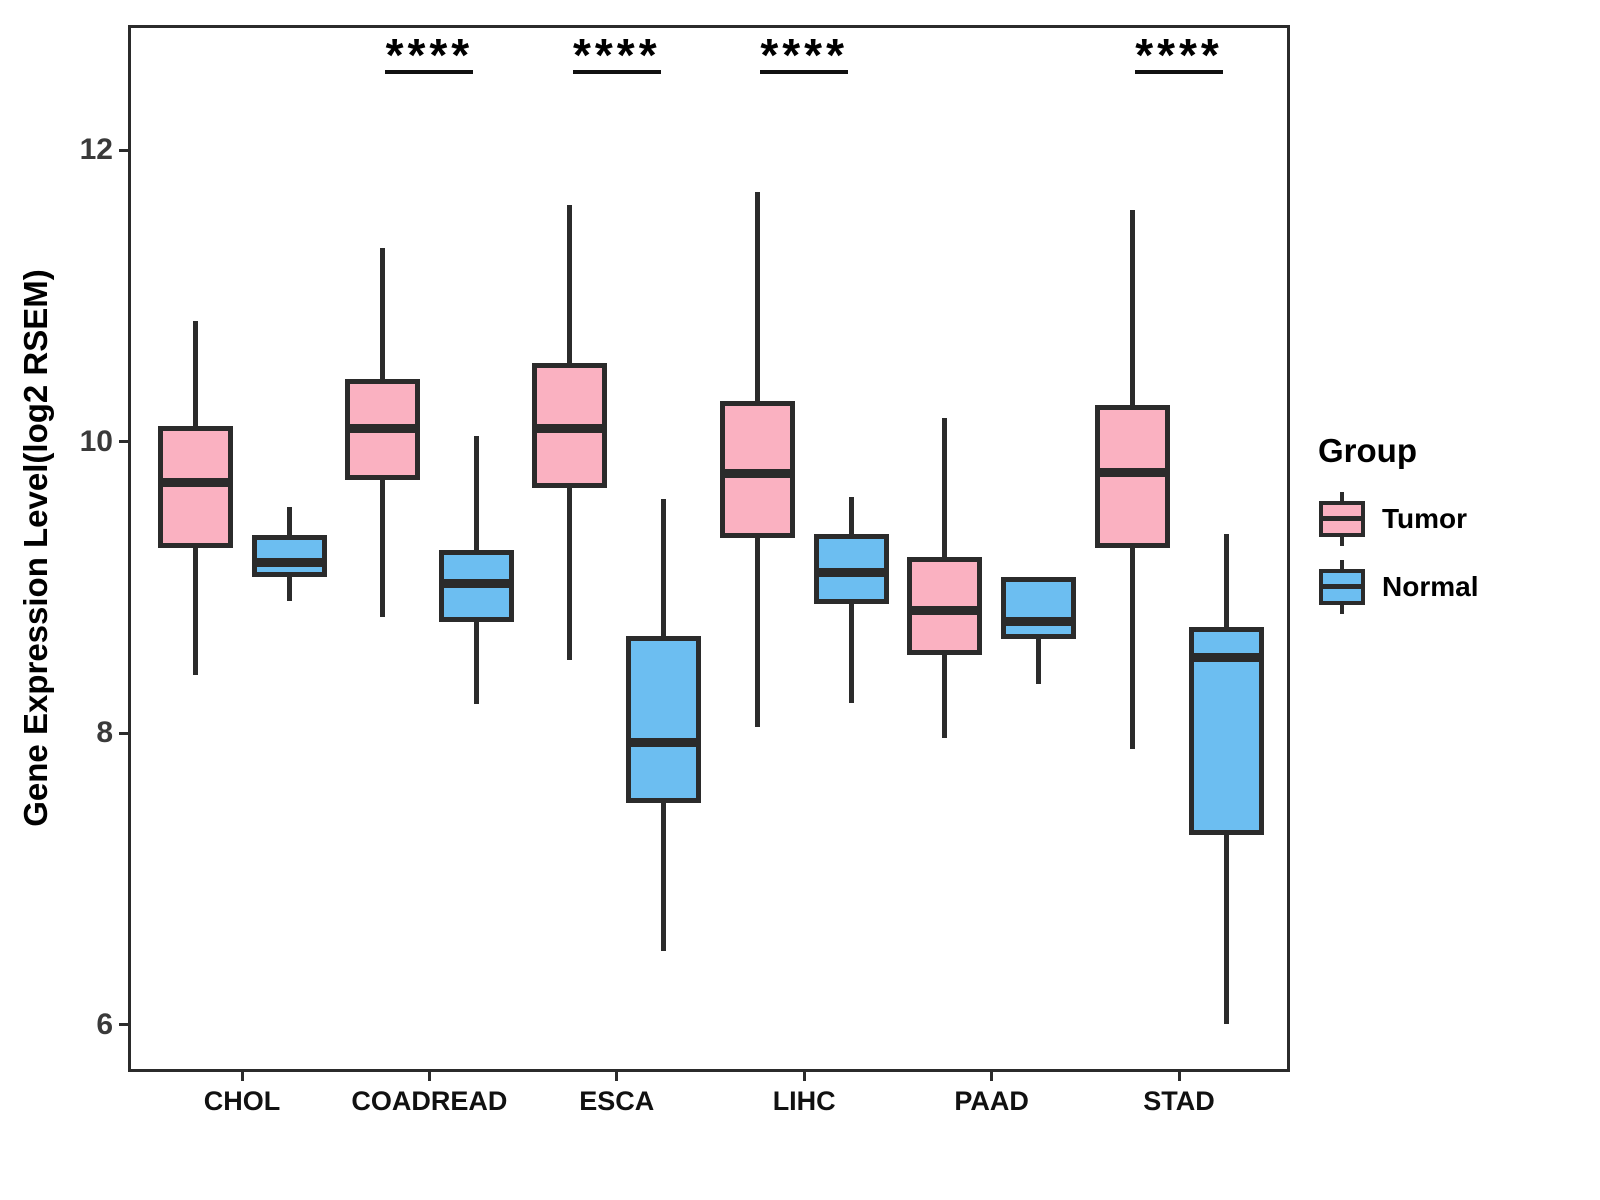 Image resolution: width=1600 pixels, height=1200 pixels. Describe the element at coordinates (851, 573) in the screenshot. I see `median-normal-LIHC` at that location.